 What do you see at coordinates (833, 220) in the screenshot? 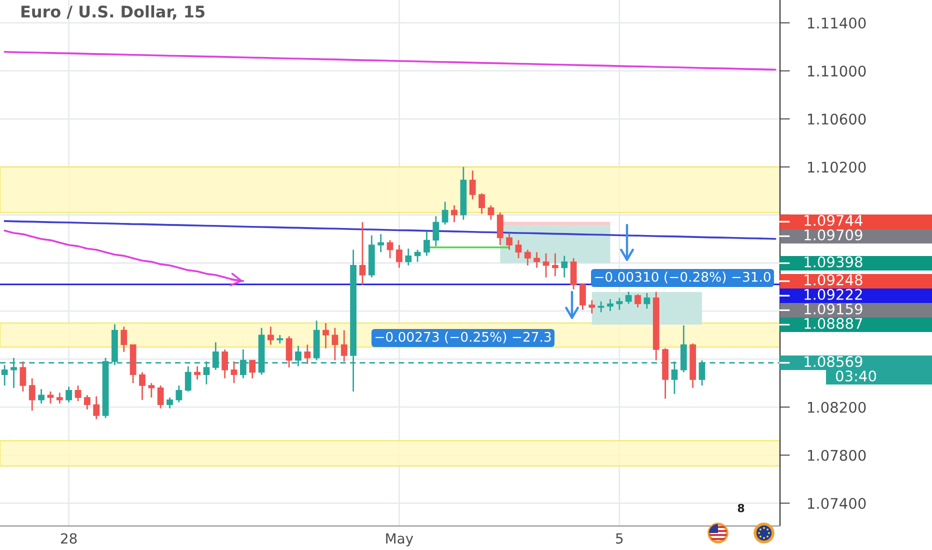
I see `text: 1.09744` at bounding box center [833, 220].